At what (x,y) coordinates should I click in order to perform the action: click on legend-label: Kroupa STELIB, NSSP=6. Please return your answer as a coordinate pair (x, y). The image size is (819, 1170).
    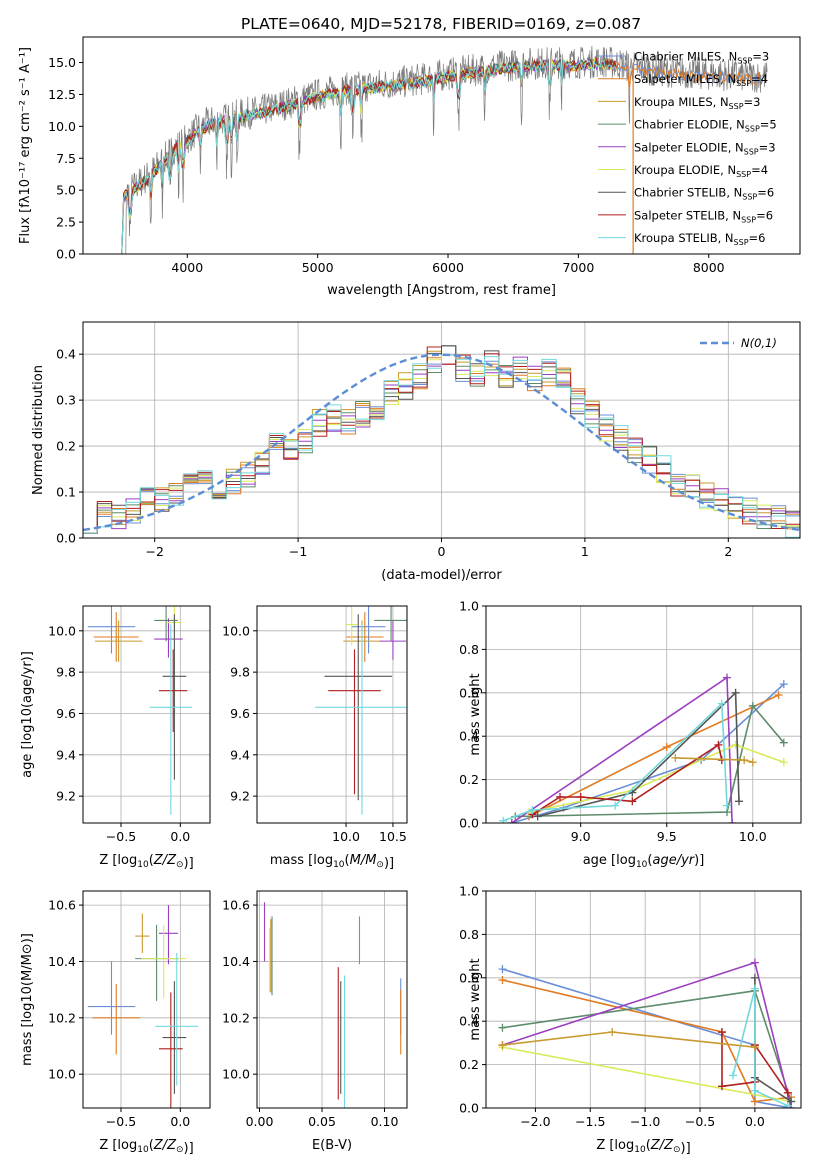
    Looking at the image, I should click on (699, 239).